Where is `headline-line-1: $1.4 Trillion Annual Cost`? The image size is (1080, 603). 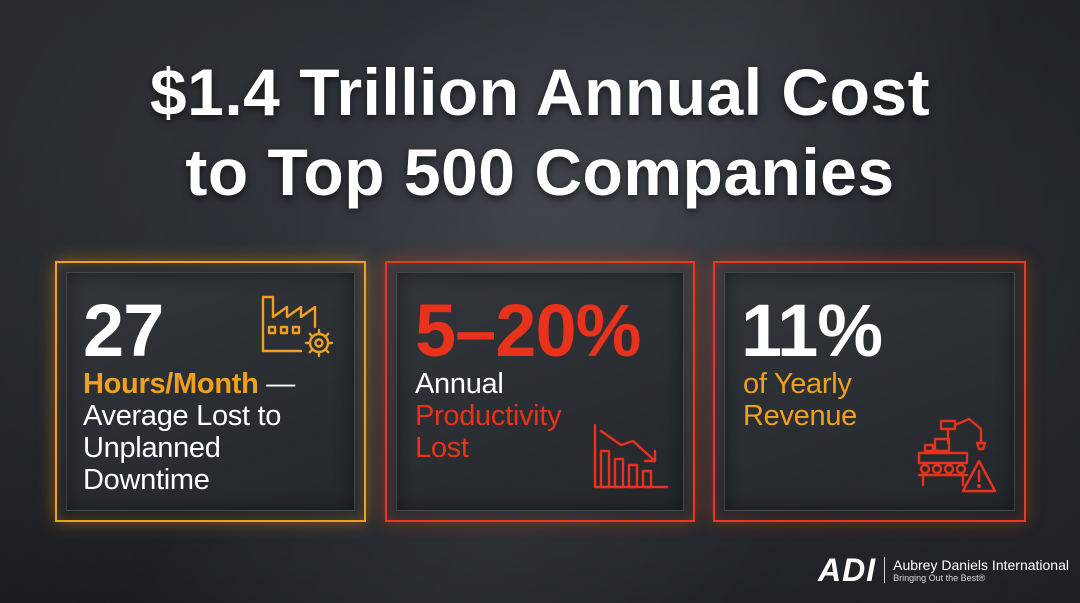
headline-line-1: $1.4 Trillion Annual Cost is located at coordinates (540, 92).